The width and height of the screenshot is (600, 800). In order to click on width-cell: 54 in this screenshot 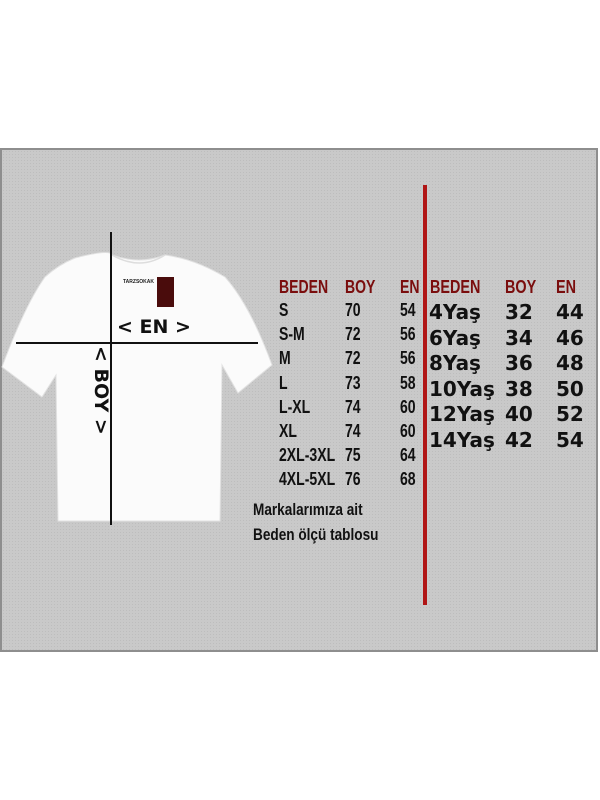, I will do `click(408, 310)`.